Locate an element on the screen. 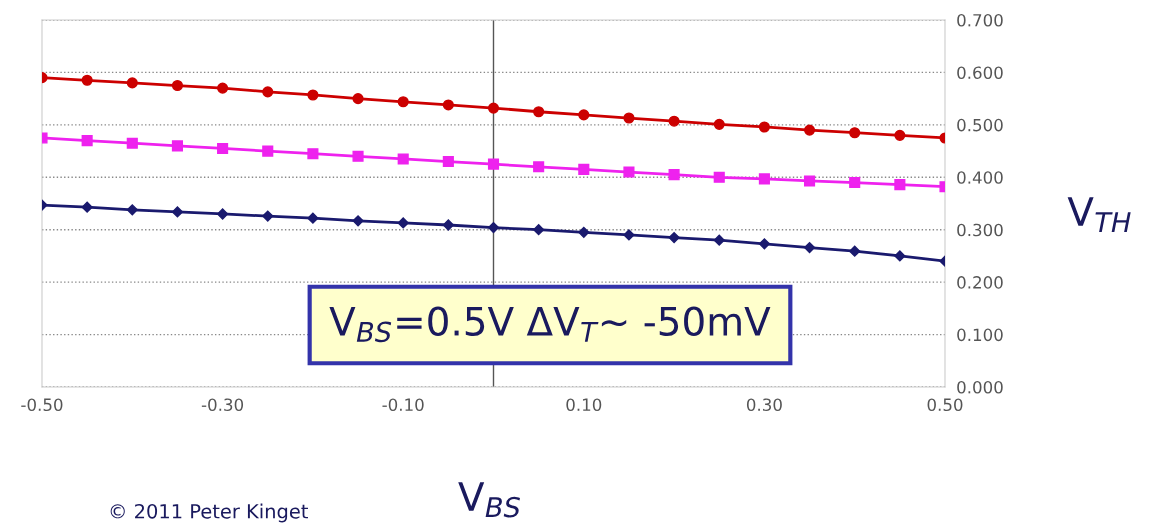 The height and width of the screenshot is (532, 1174). text: © 2011 Peter Kinget is located at coordinates (209, 513).